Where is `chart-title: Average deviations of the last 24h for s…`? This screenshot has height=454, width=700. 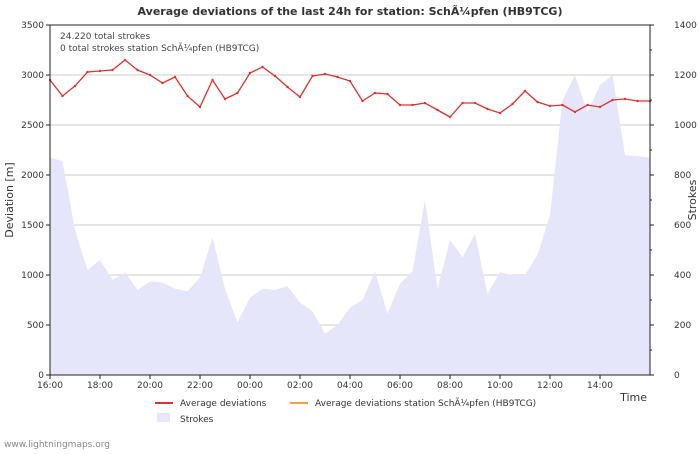 chart-title: Average deviations of the last 24h for s… is located at coordinates (350, 11).